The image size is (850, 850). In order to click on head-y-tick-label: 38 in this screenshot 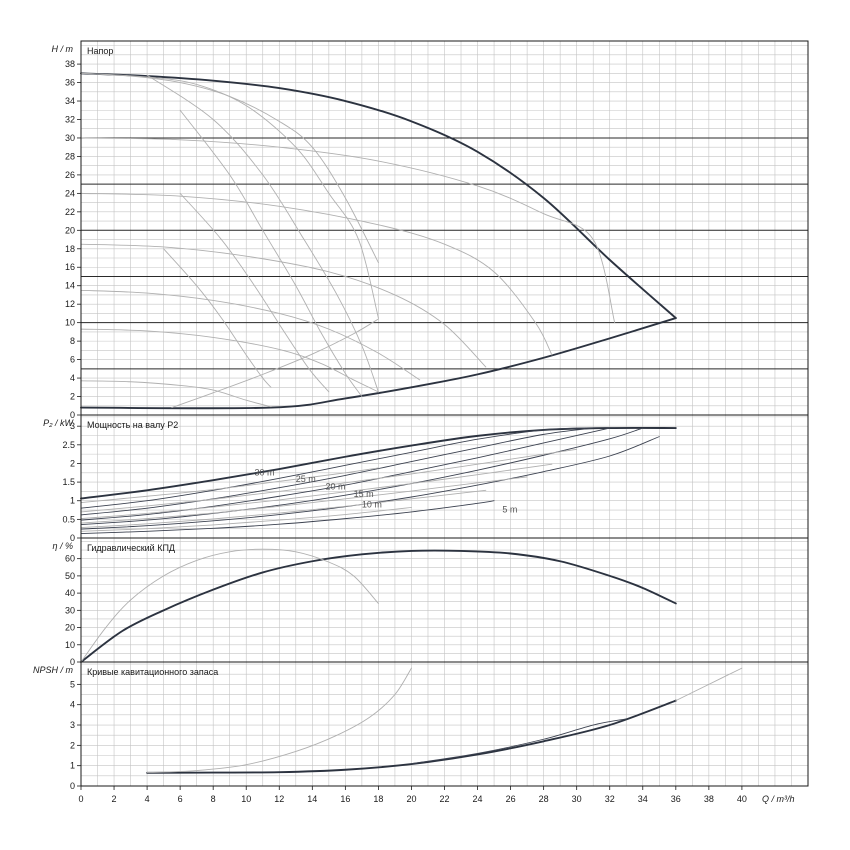, I will do `click(70, 64)`.